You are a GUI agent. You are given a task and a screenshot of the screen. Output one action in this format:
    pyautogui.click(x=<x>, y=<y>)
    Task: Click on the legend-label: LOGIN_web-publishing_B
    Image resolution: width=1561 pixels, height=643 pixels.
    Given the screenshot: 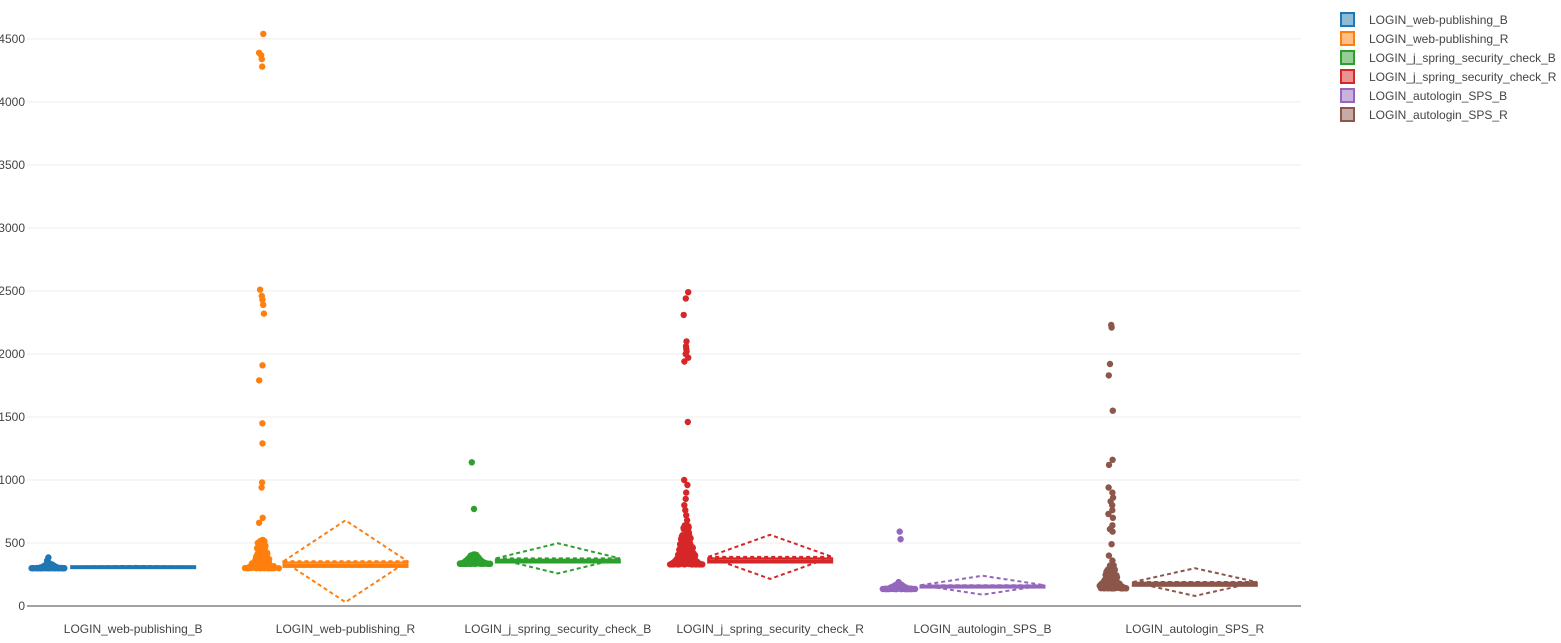 What is the action you would take?
    pyautogui.click(x=1438, y=19)
    